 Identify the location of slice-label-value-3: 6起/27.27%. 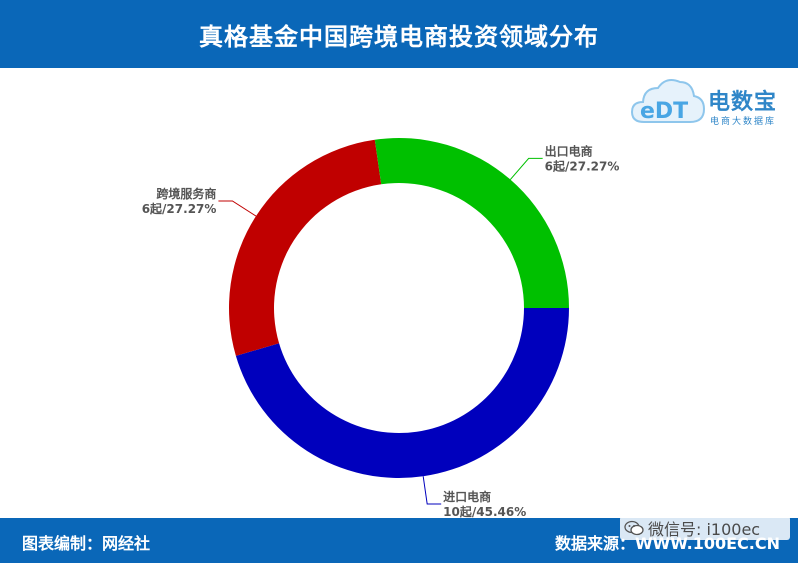
(582, 165).